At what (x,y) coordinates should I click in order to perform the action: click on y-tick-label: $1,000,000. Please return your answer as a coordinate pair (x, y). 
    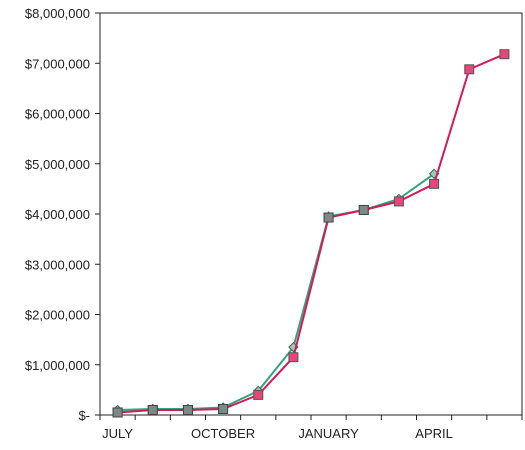
    Looking at the image, I should click on (57, 365).